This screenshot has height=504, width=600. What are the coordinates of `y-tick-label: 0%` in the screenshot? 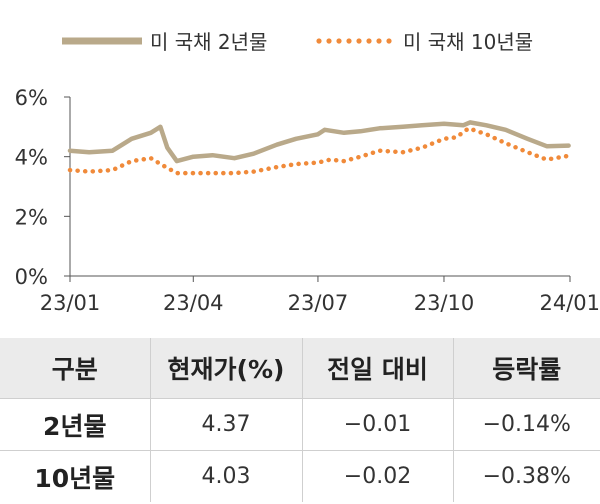 It's located at (31, 277).